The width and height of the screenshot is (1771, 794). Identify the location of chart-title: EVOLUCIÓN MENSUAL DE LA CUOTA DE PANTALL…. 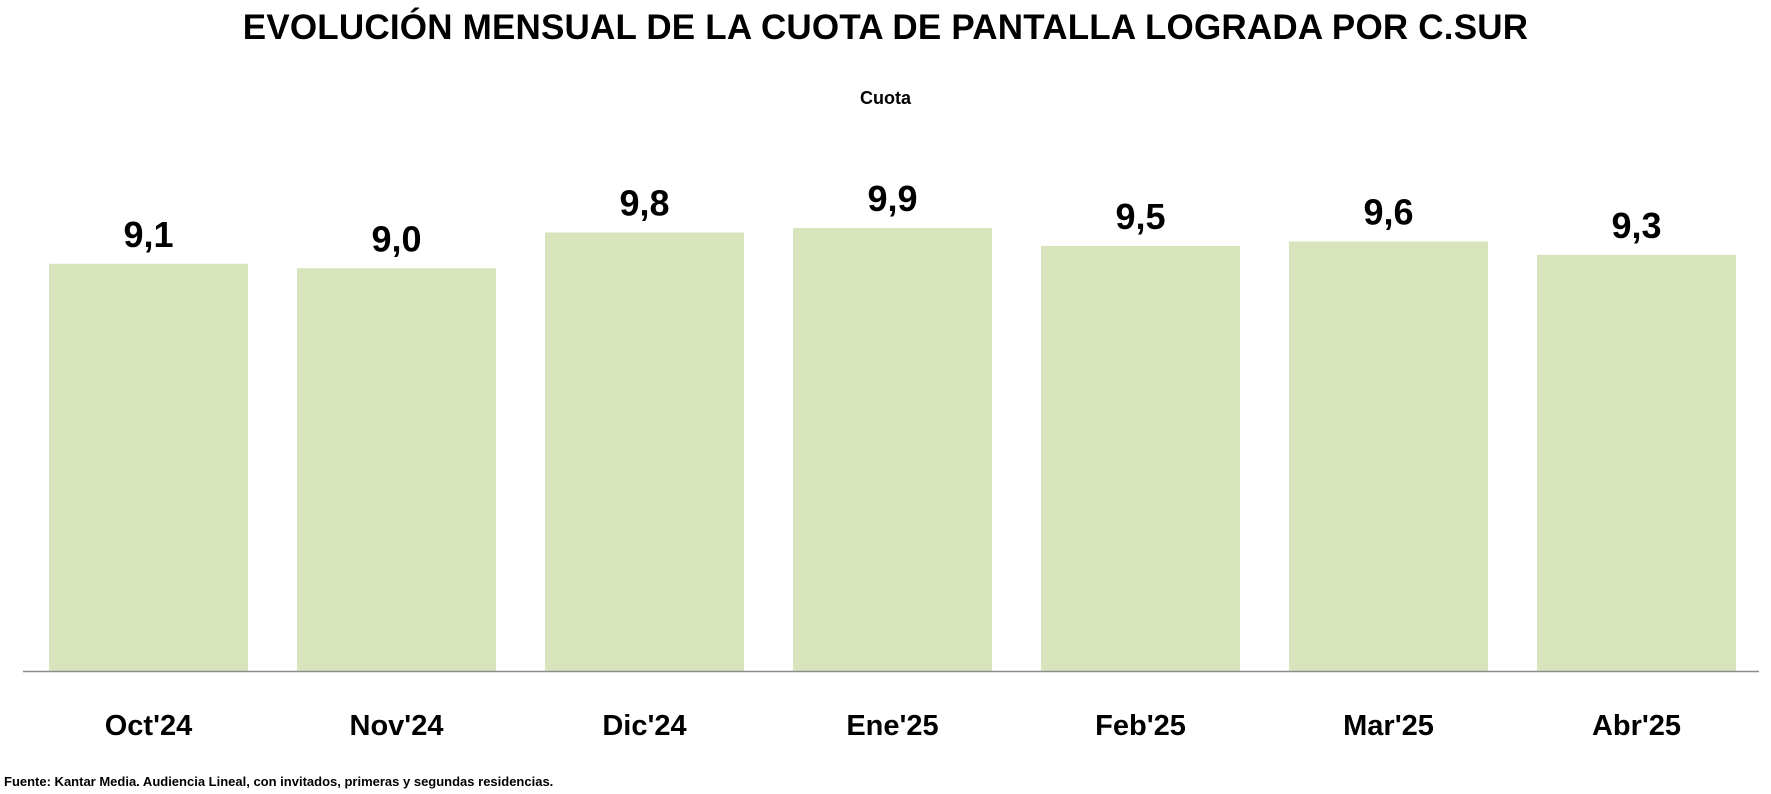
(885, 27).